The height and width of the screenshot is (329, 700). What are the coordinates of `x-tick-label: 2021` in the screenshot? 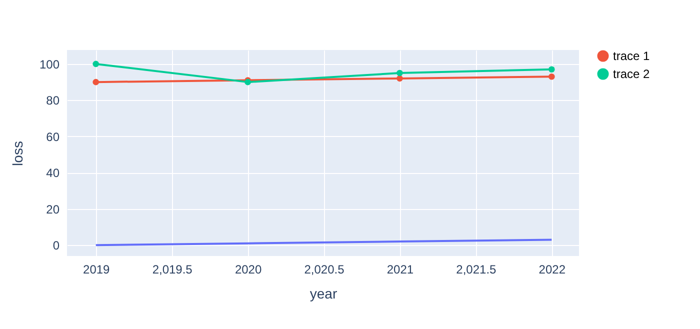 It's located at (400, 269).